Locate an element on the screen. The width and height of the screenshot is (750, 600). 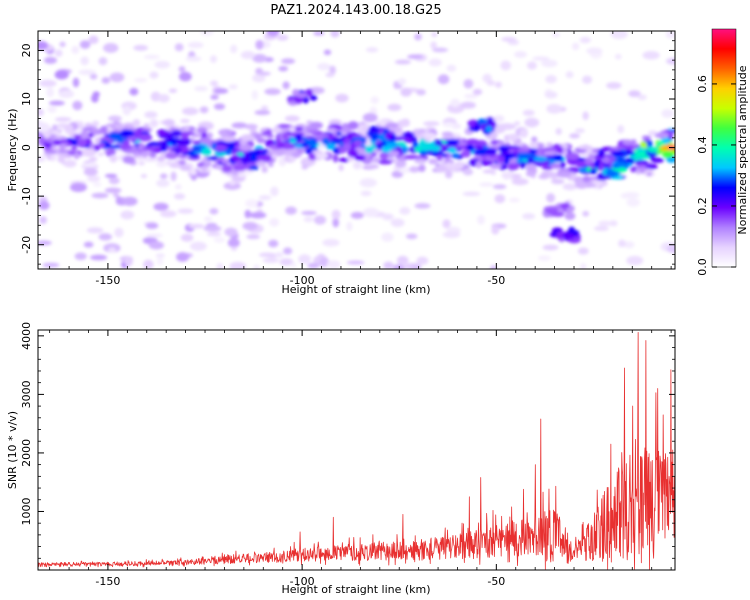
snr-x-tick-label: -50 is located at coordinates (496, 581).